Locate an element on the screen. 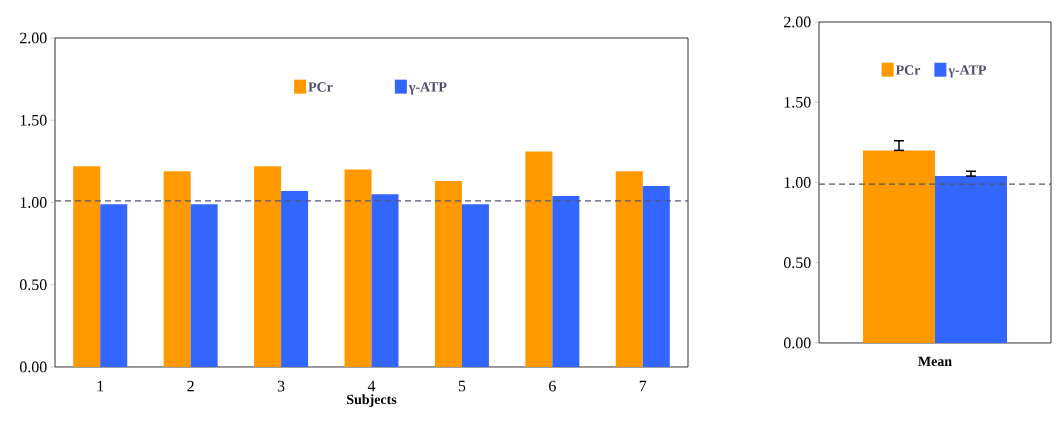  x-axis-title: Subjects is located at coordinates (372, 400).